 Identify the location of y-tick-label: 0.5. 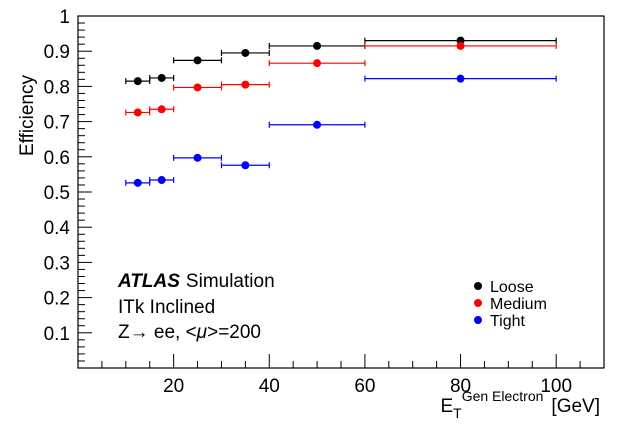
(57, 193).